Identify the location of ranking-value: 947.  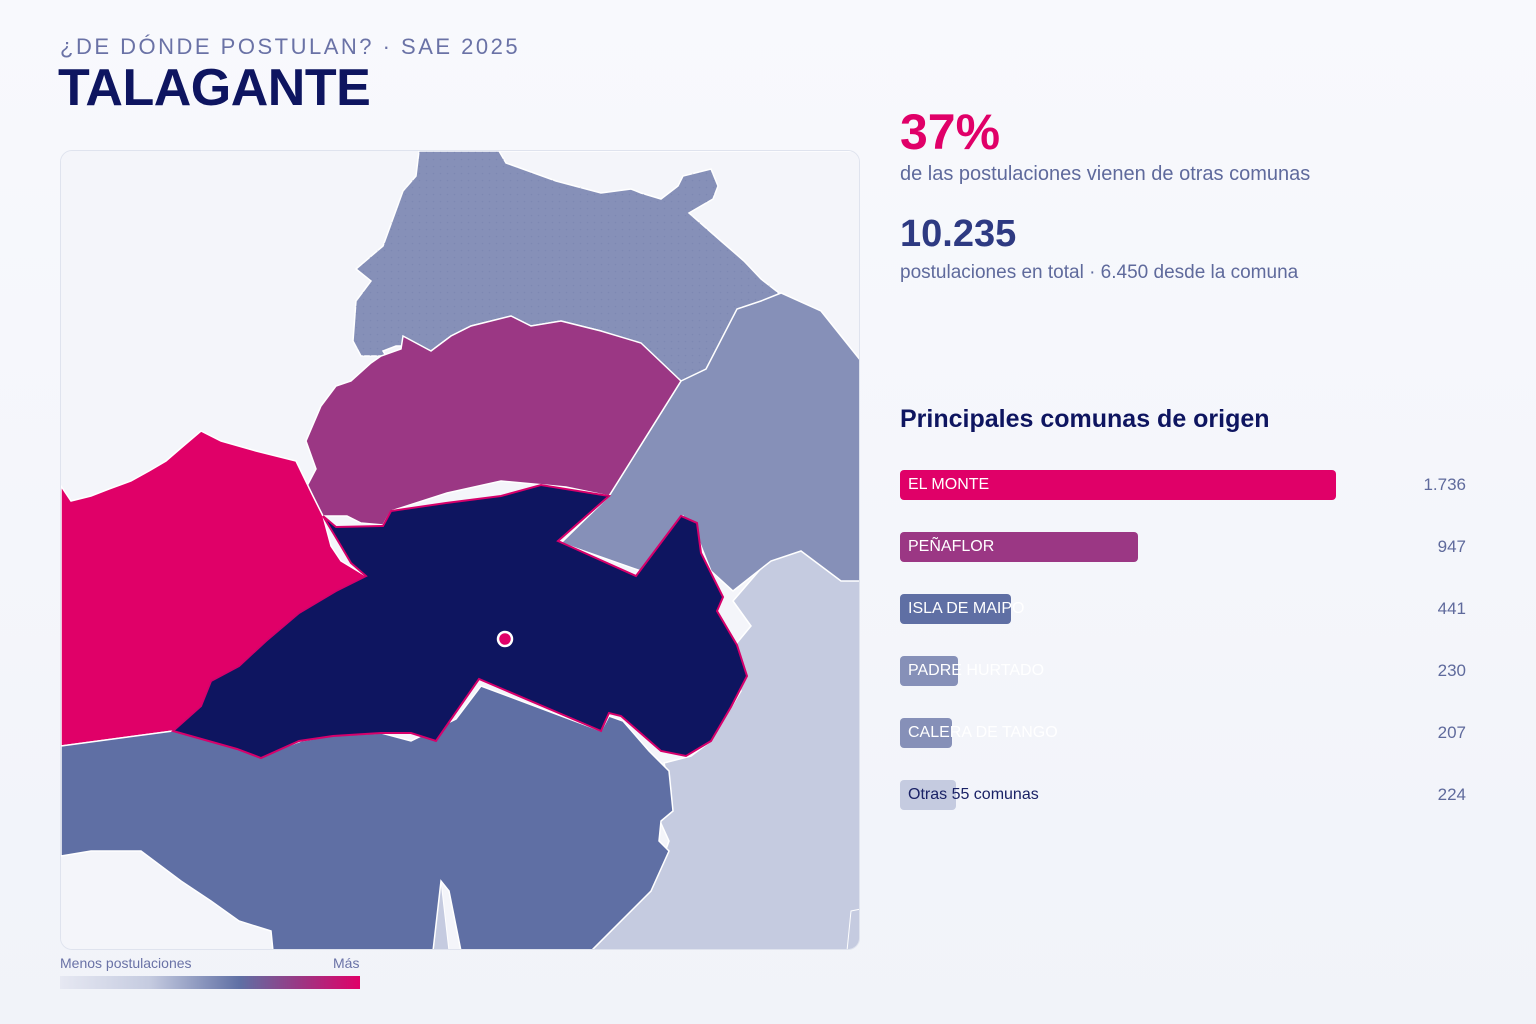
(1451, 546).